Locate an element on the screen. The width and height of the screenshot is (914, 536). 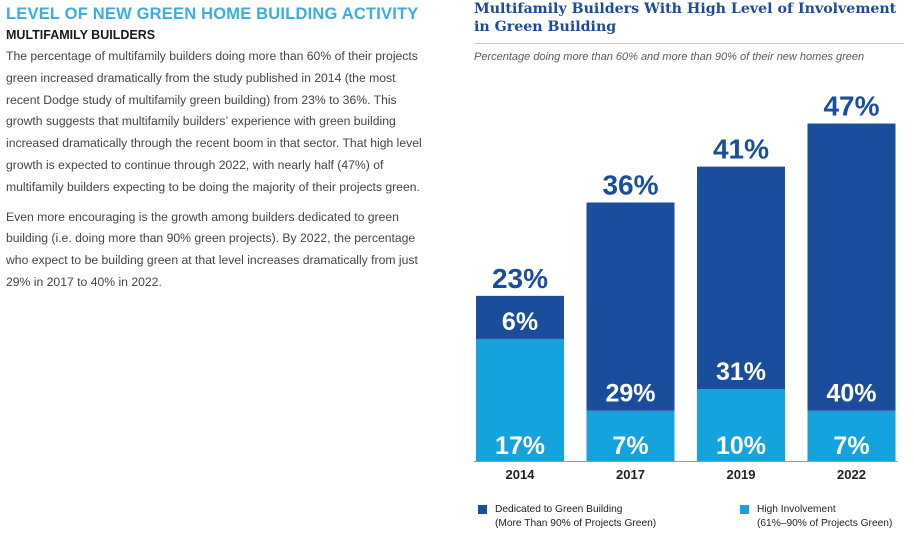
label-high-2014: 17% is located at coordinates (520, 446).